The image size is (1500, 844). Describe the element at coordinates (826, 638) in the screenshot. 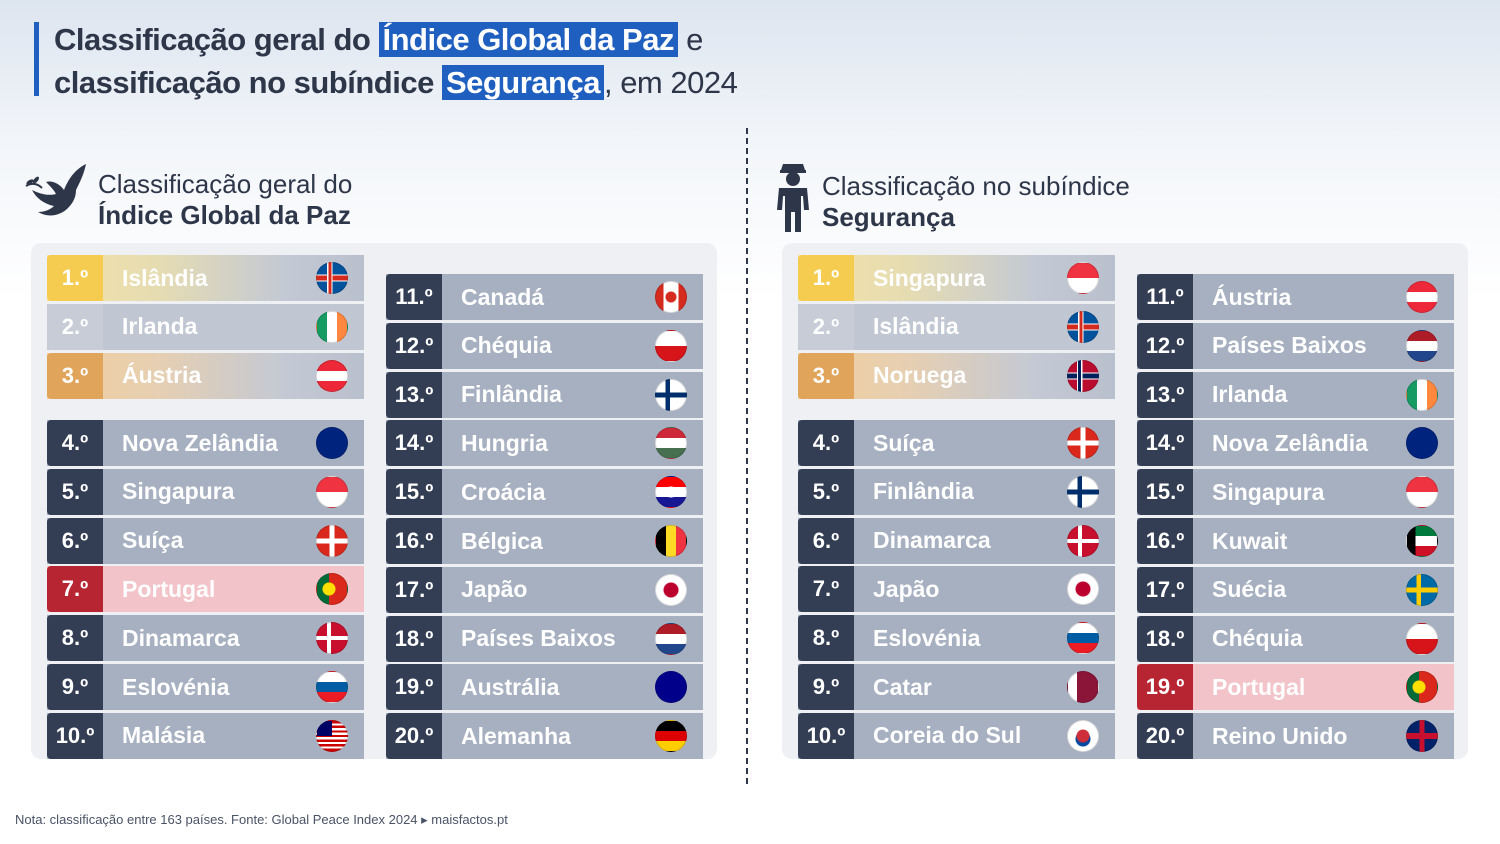

I see `rank-badge: 8.º` at that location.